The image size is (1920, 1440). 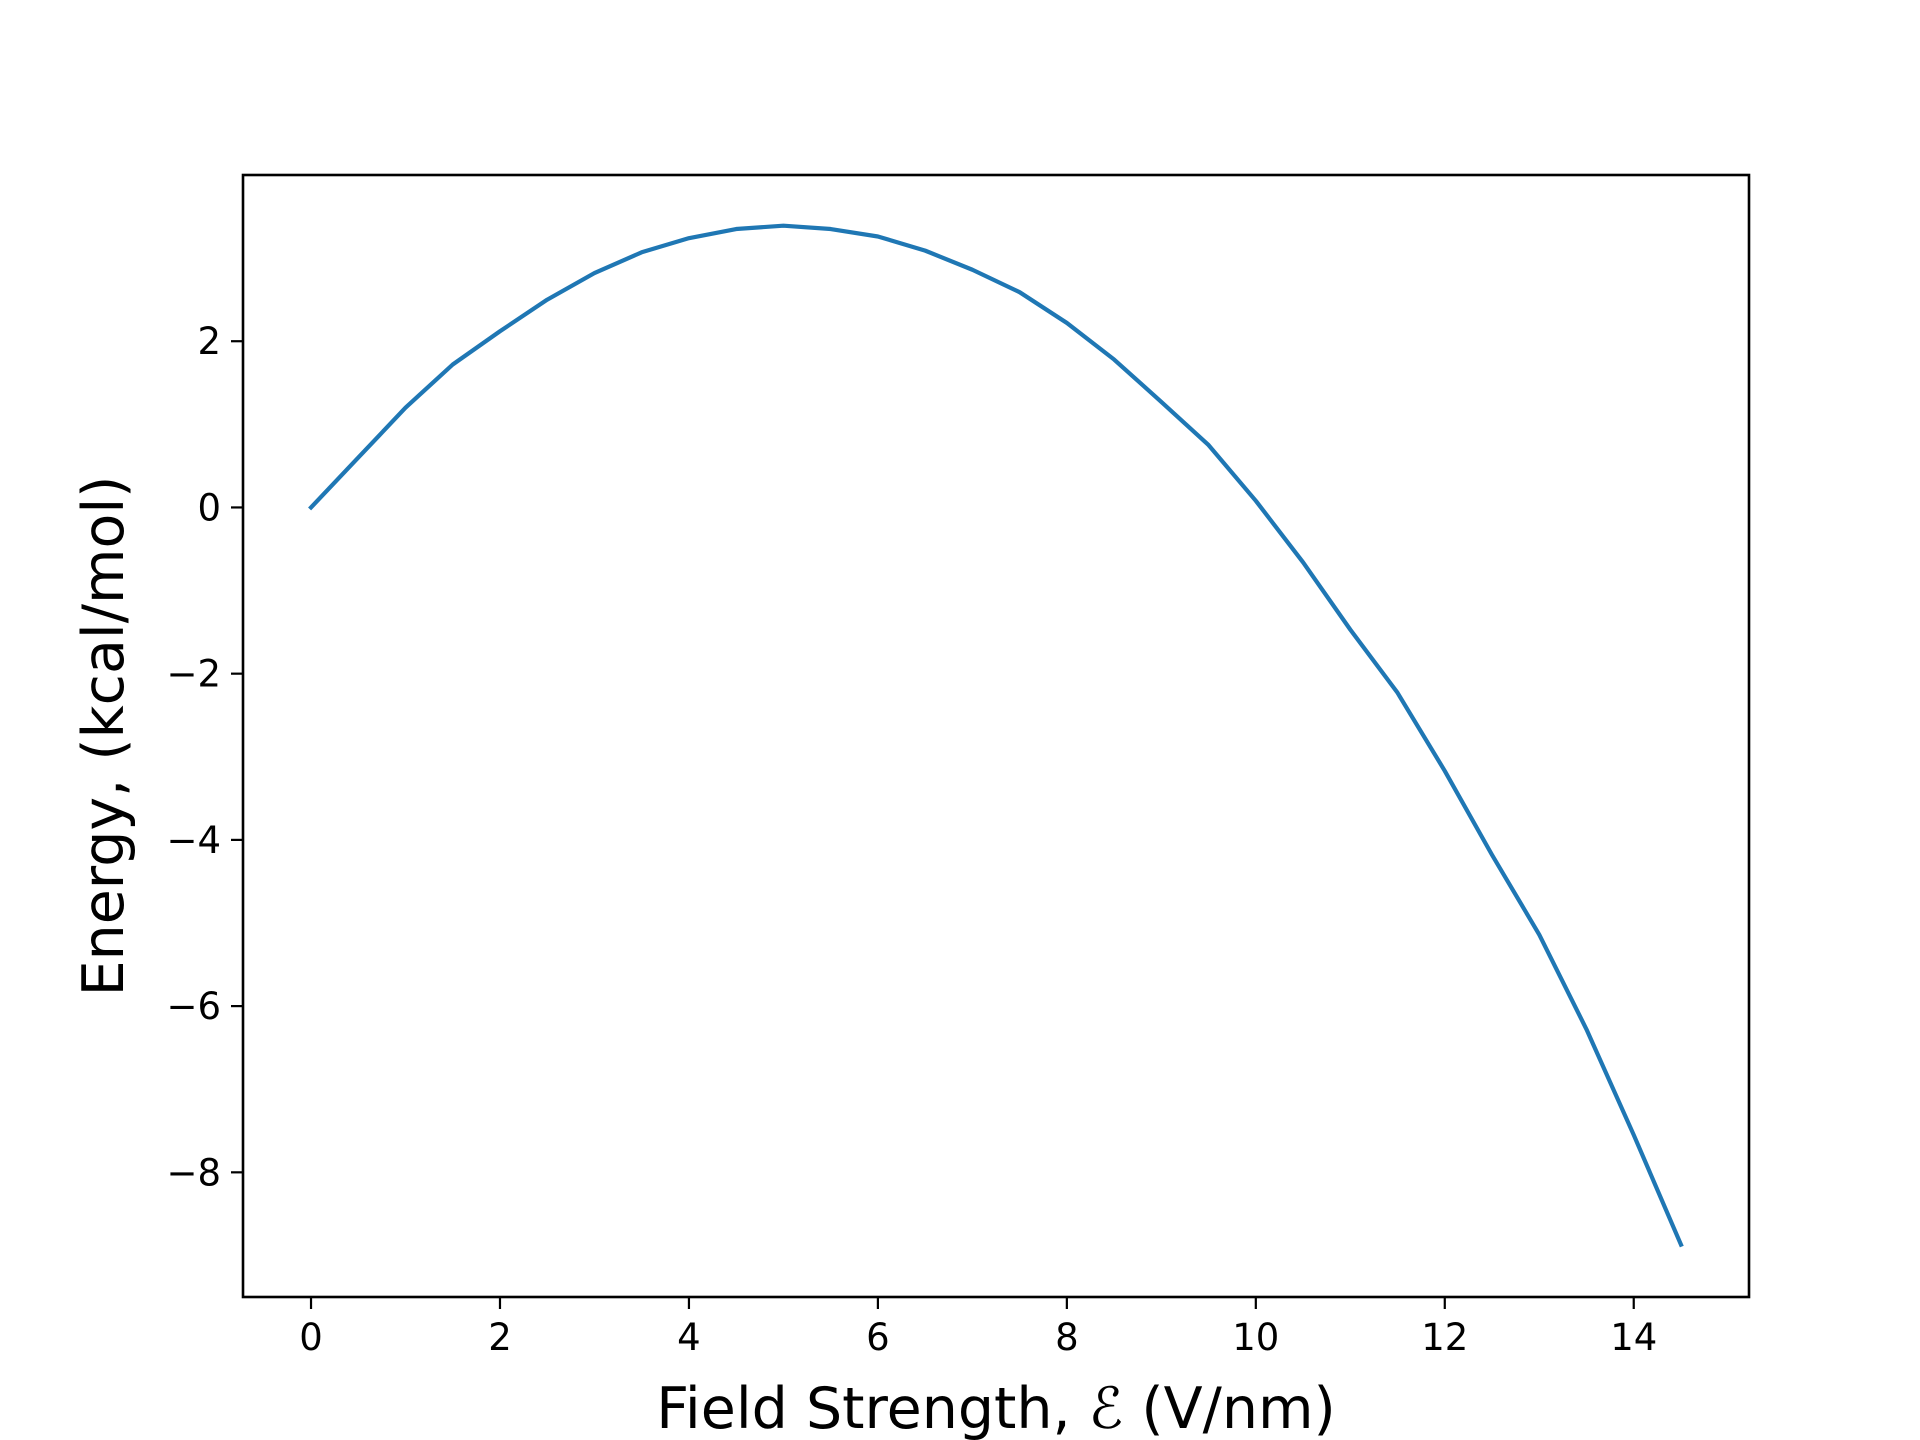 I want to click on x-axis-label: Field Strength, ℰ (V/nm), so click(x=995, y=1408).